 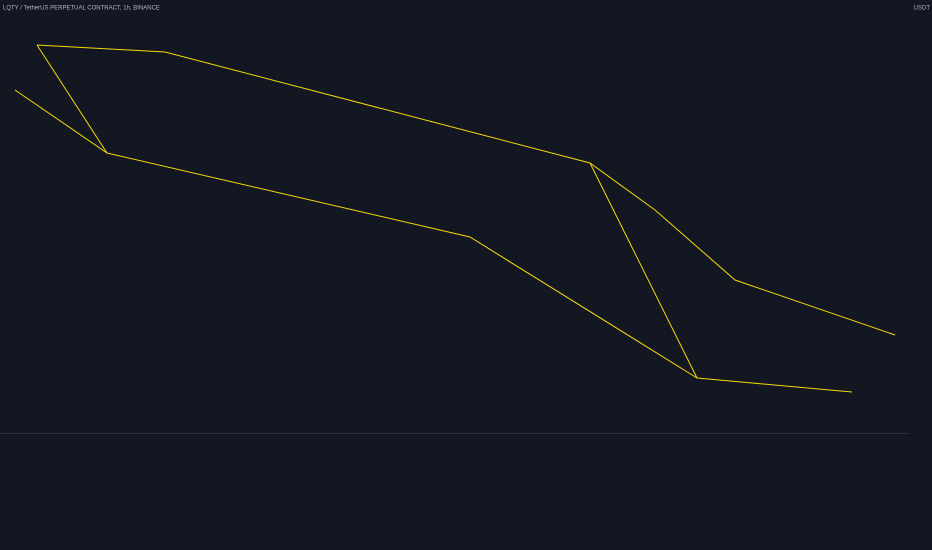 What do you see at coordinates (455, 433) in the screenshot?
I see `pane-separator` at bounding box center [455, 433].